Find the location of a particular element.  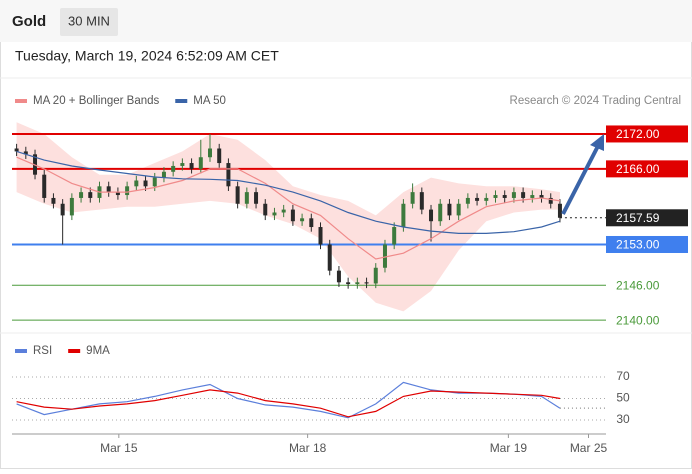

level-label: 2153.00 is located at coordinates (638, 245).